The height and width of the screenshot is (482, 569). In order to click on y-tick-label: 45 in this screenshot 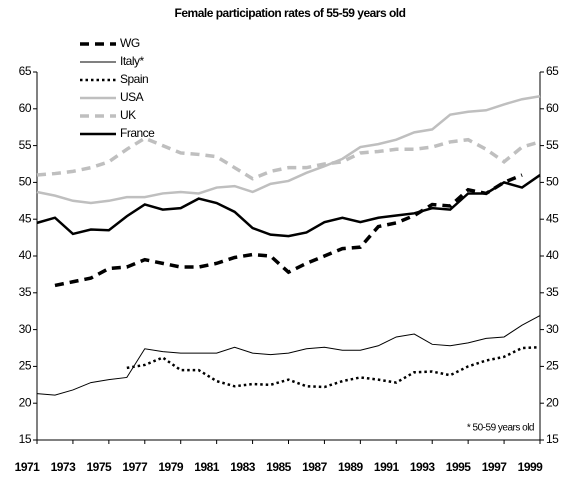, I will do `click(25, 218)`.